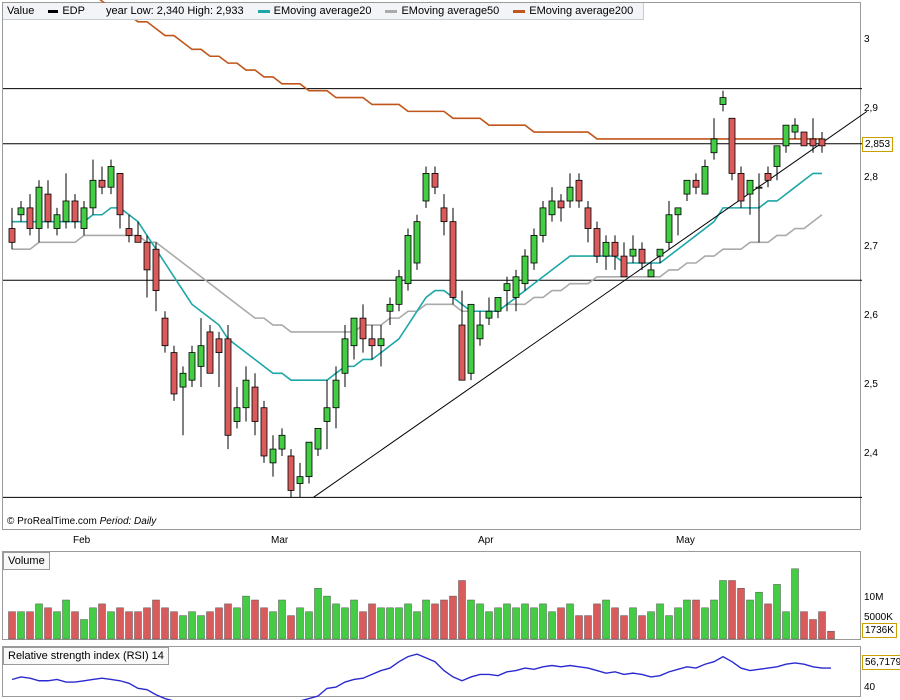 The width and height of the screenshot is (900, 700). What do you see at coordinates (870, 687) in the screenshot?
I see `rsi-tick-label: 40` at bounding box center [870, 687].